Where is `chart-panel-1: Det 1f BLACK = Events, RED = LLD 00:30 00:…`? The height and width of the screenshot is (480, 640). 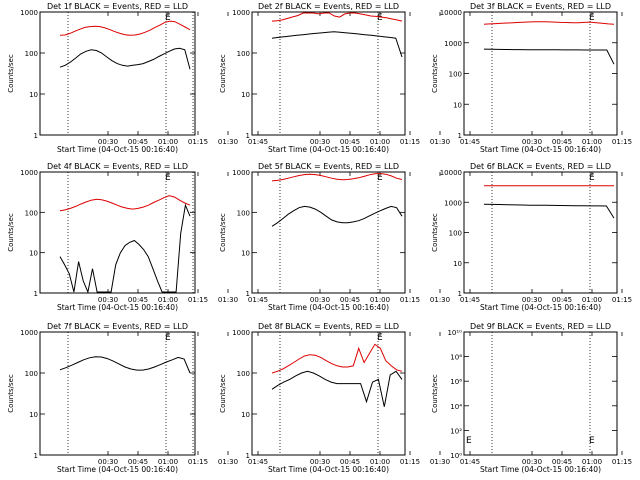 chart-panel-1: Det 1f BLACK = Events, RED = LLD 00:30 00:… is located at coordinates (137, 78).